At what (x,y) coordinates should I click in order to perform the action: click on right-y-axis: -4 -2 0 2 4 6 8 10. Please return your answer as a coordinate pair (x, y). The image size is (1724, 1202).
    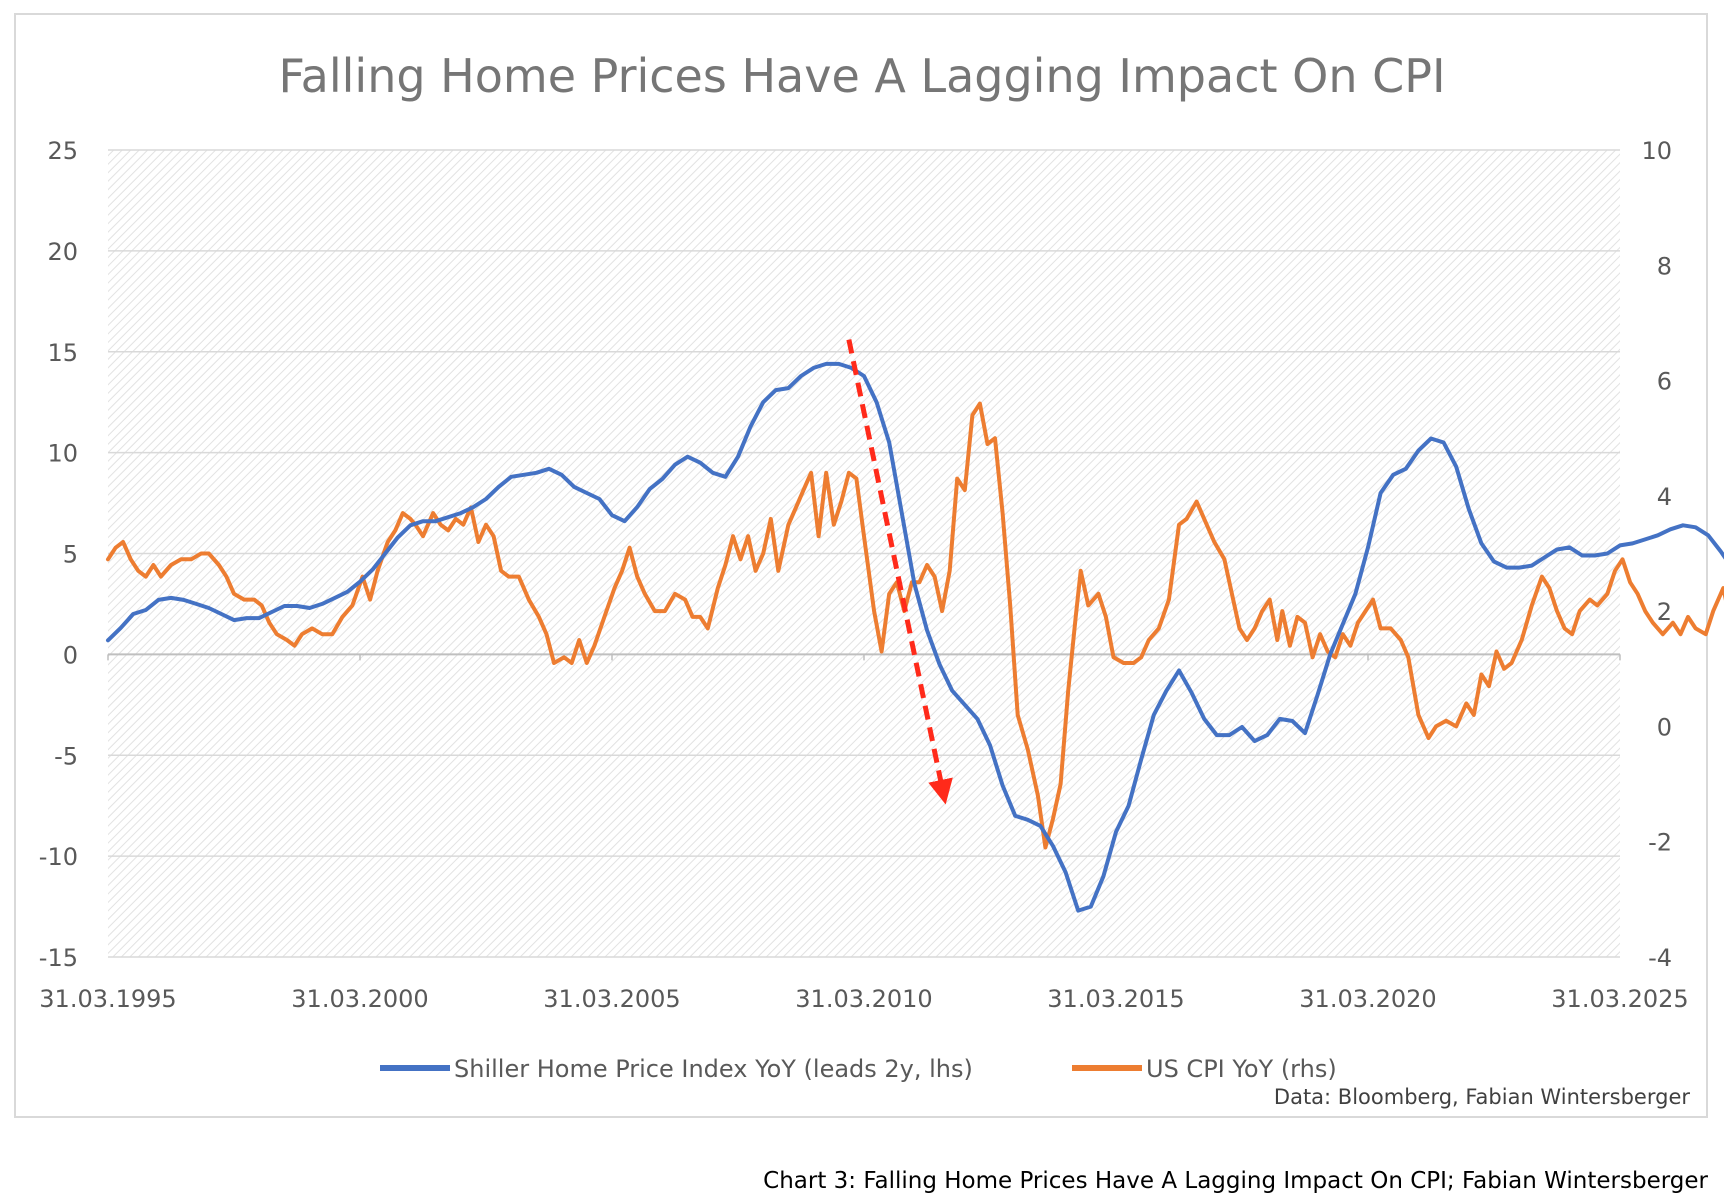
    Looking at the image, I should click on (1656, 554).